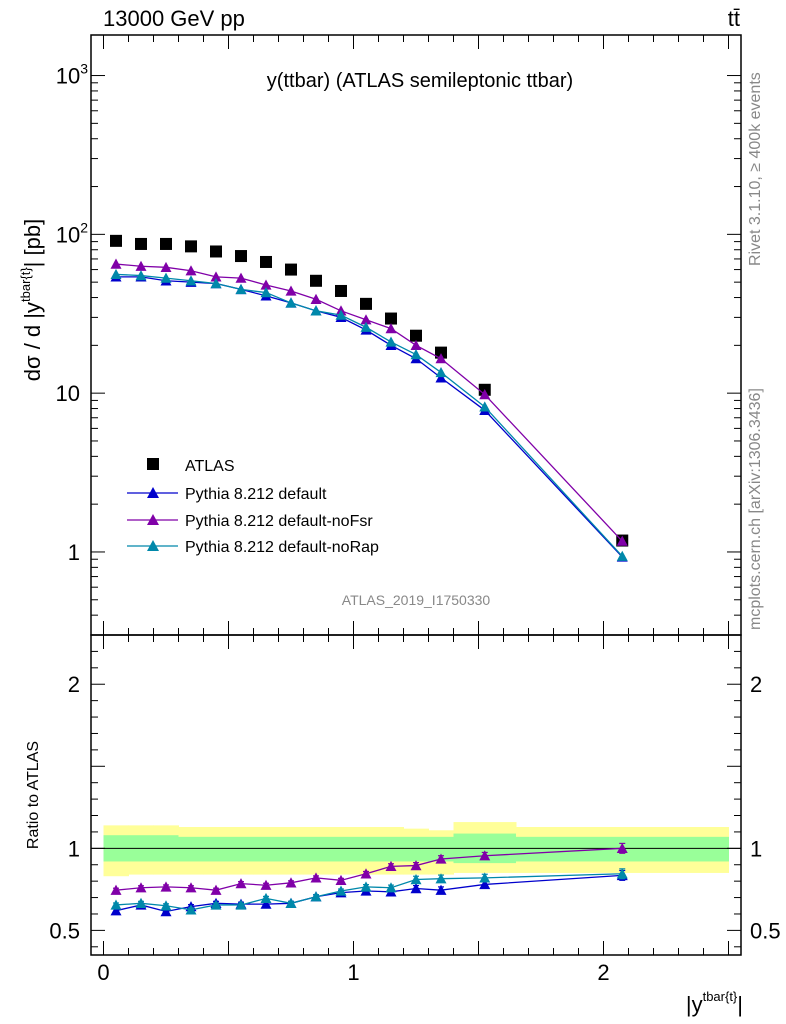 This screenshot has height=1024, width=786. What do you see at coordinates (420, 81) in the screenshot?
I see `main-plot-title: y(ttbar) (ATLAS semileptonic ttbar)` at bounding box center [420, 81].